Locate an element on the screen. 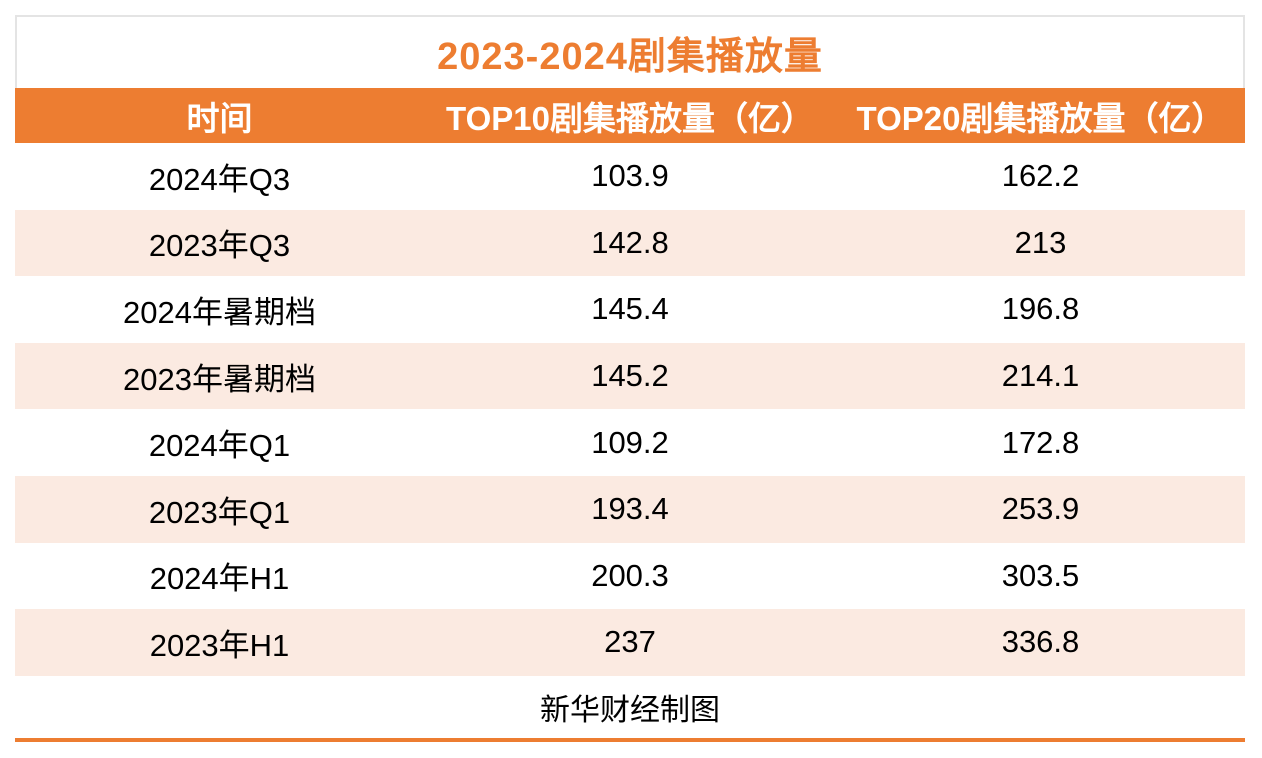 The image size is (1262, 758). table-row: 2023年H1 237 336.8 is located at coordinates (630, 642).